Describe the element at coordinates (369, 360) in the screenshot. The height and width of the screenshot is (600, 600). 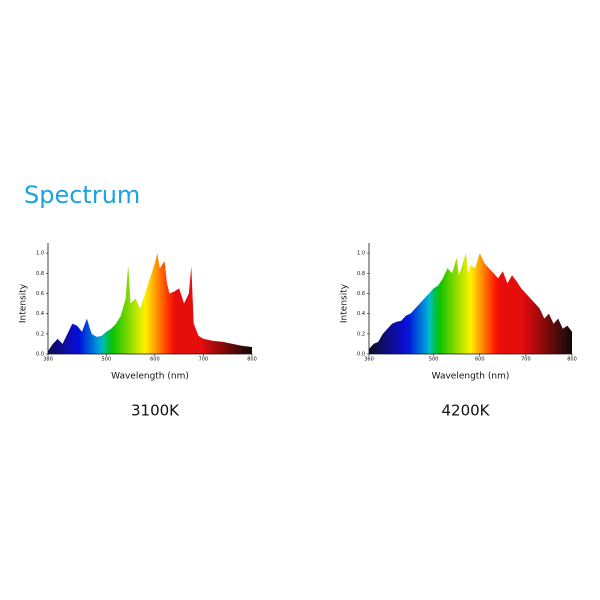
I see `x-tick-label: 360` at that location.